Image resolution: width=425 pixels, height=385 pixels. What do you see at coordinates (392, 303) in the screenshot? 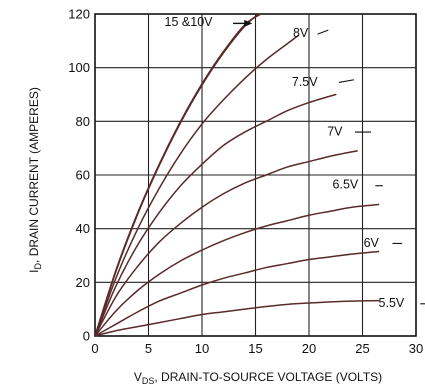
I see `curve-label-a55: 5.5V` at bounding box center [392, 303].